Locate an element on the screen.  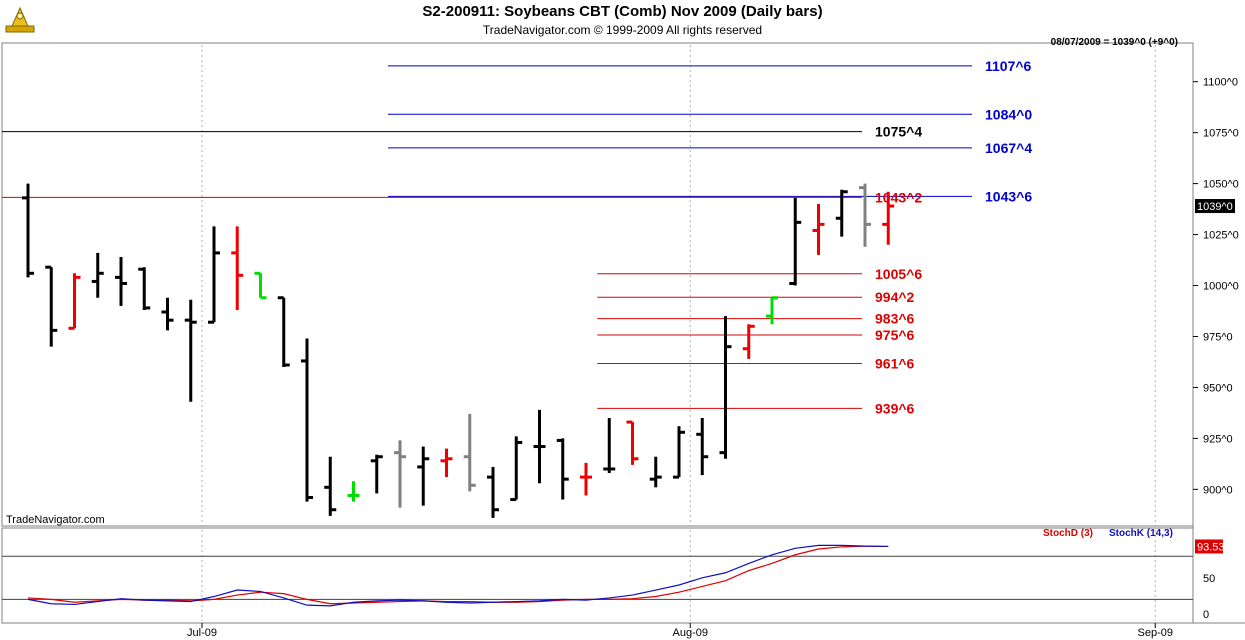
level-label: 1084^0 is located at coordinates (1008, 114).